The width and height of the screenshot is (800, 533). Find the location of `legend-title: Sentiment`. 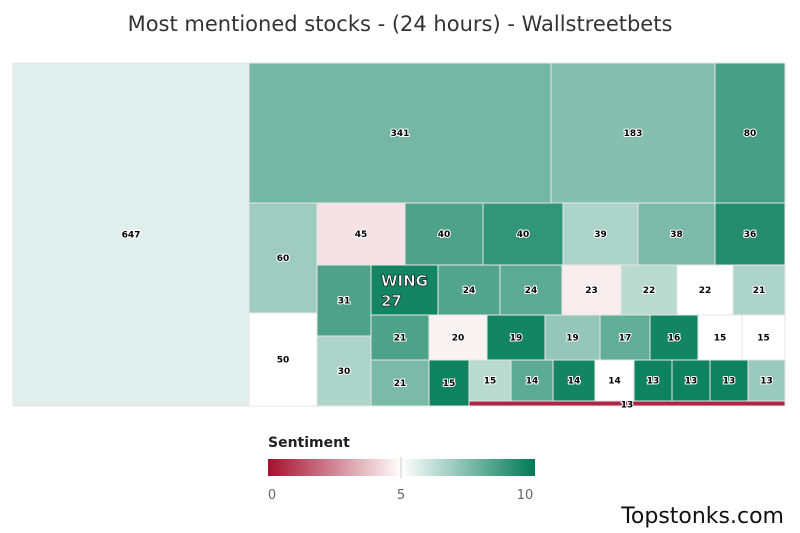

legend-title: Sentiment is located at coordinates (309, 443).